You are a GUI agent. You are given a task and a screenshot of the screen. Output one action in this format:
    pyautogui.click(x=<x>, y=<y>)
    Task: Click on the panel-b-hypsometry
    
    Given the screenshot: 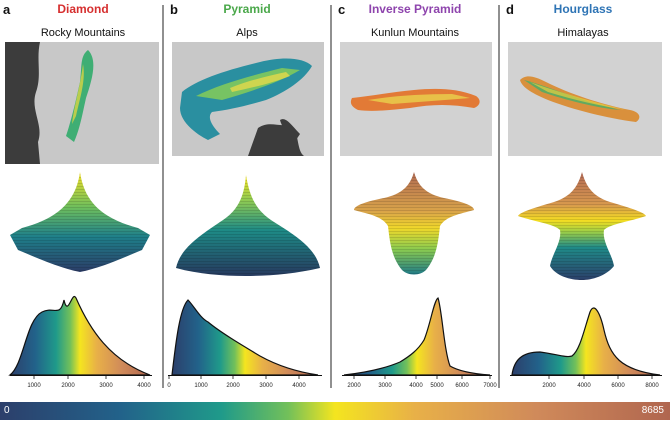 What is the action you would take?
    pyautogui.click(x=248, y=225)
    